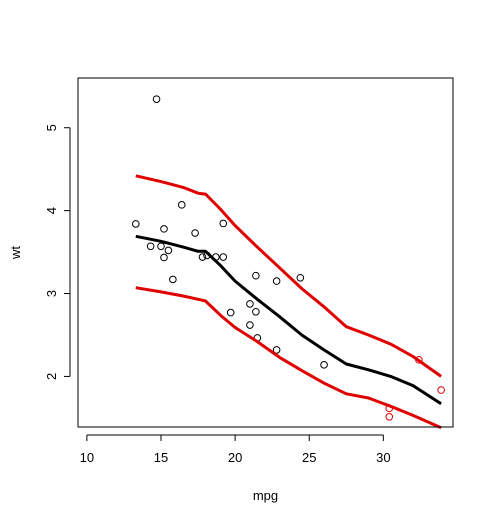 The width and height of the screenshot is (493, 525). What do you see at coordinates (87, 457) in the screenshot?
I see `x-tick-label: 10` at bounding box center [87, 457].